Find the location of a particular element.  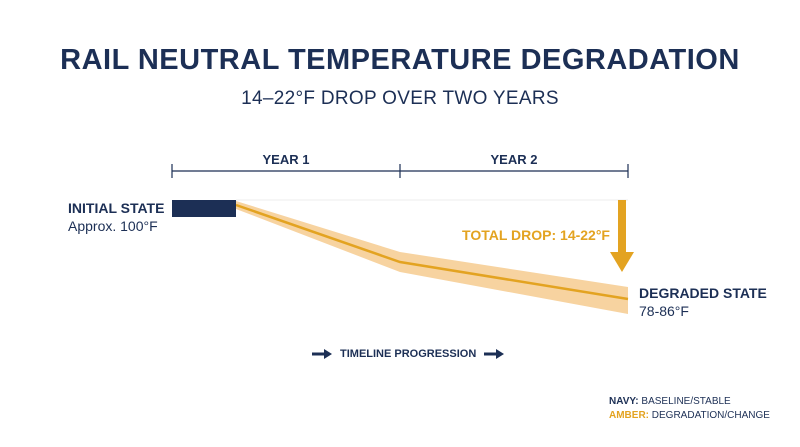

degraded-state-title: DEGRADED STATE is located at coordinates (703, 293).